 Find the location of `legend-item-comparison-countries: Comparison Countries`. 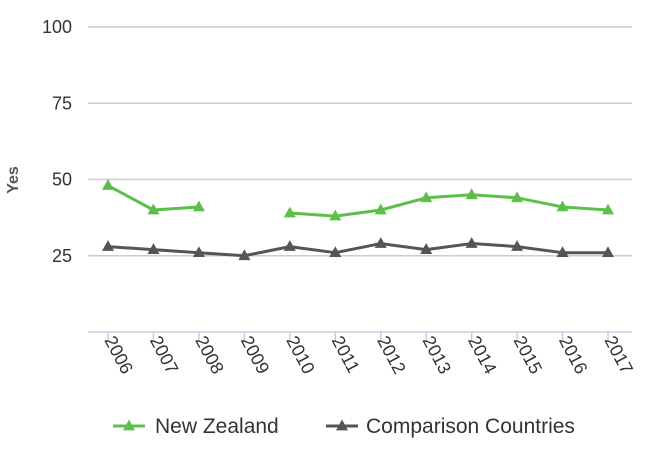

legend-item-comparison-countries: Comparison Countries is located at coordinates (450, 426).